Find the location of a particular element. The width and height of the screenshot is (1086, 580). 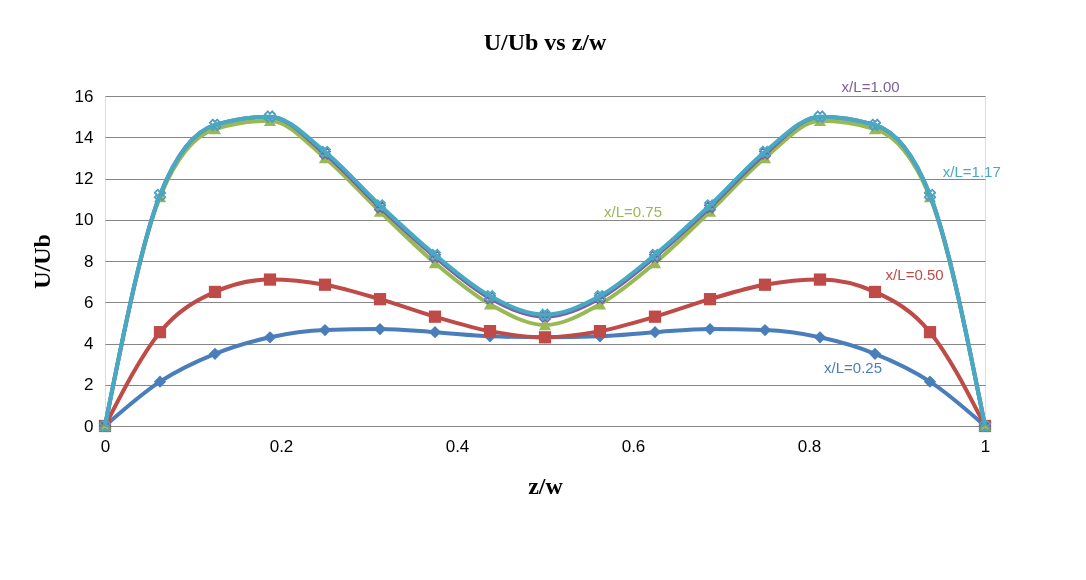

y-tick-label: 0 is located at coordinates (89, 426).